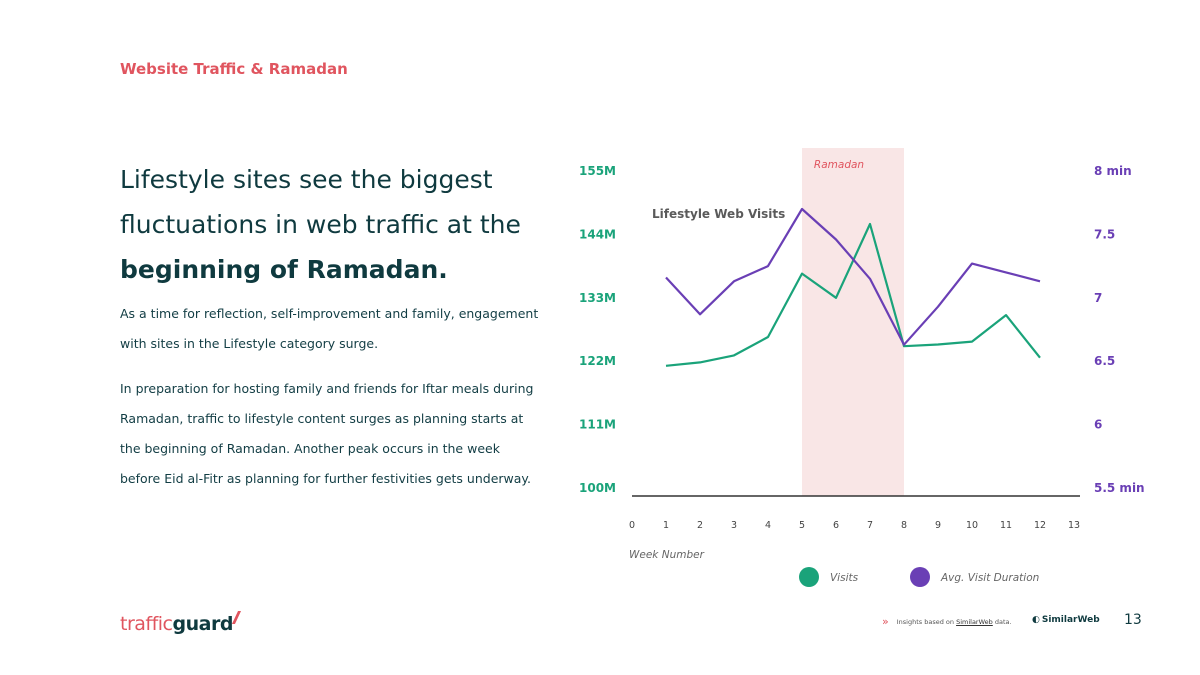 This screenshot has width=1200, height=675. Describe the element at coordinates (632, 525) in the screenshot. I see `x-tick-label: 0` at that location.